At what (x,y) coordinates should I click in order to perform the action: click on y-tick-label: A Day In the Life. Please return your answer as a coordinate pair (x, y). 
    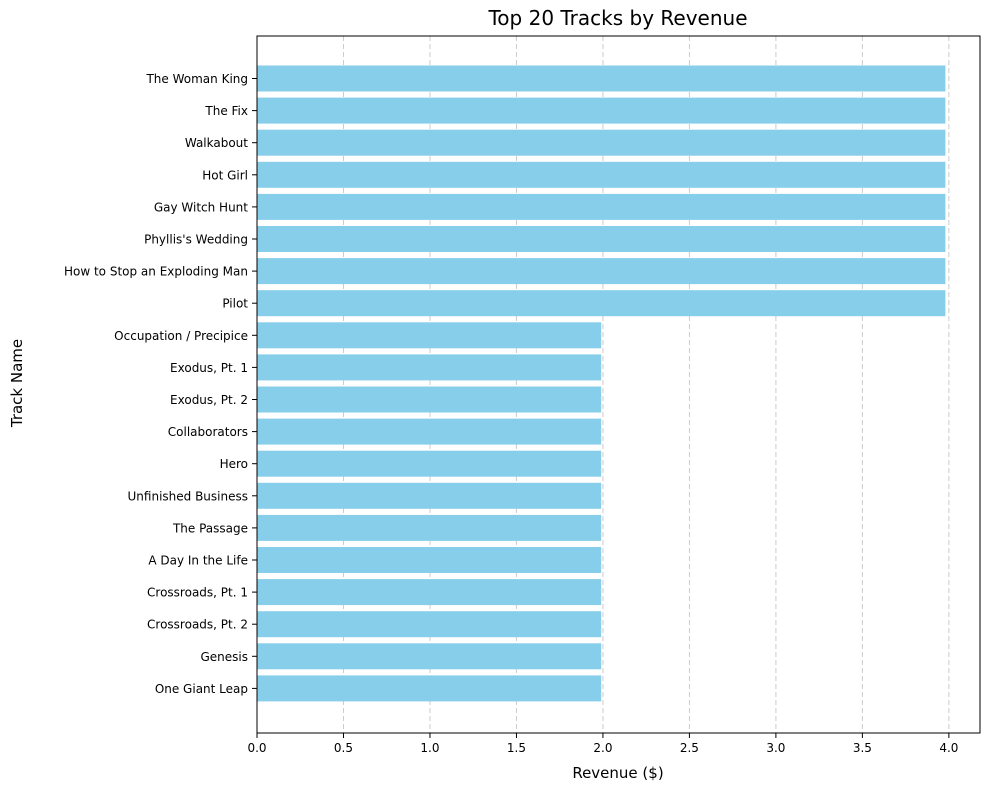
    Looking at the image, I should click on (198, 561).